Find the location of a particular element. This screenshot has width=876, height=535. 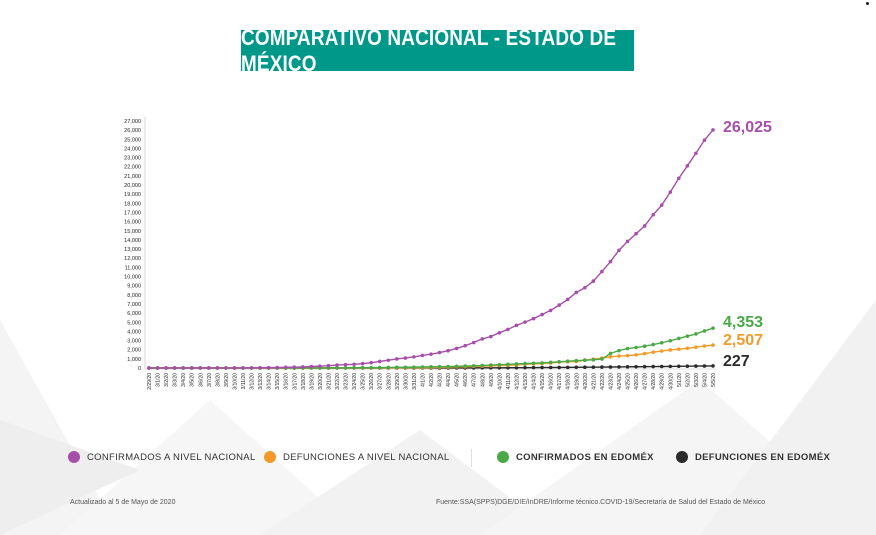

x-tick-label: 3/1/20 is located at coordinates (159, 380).